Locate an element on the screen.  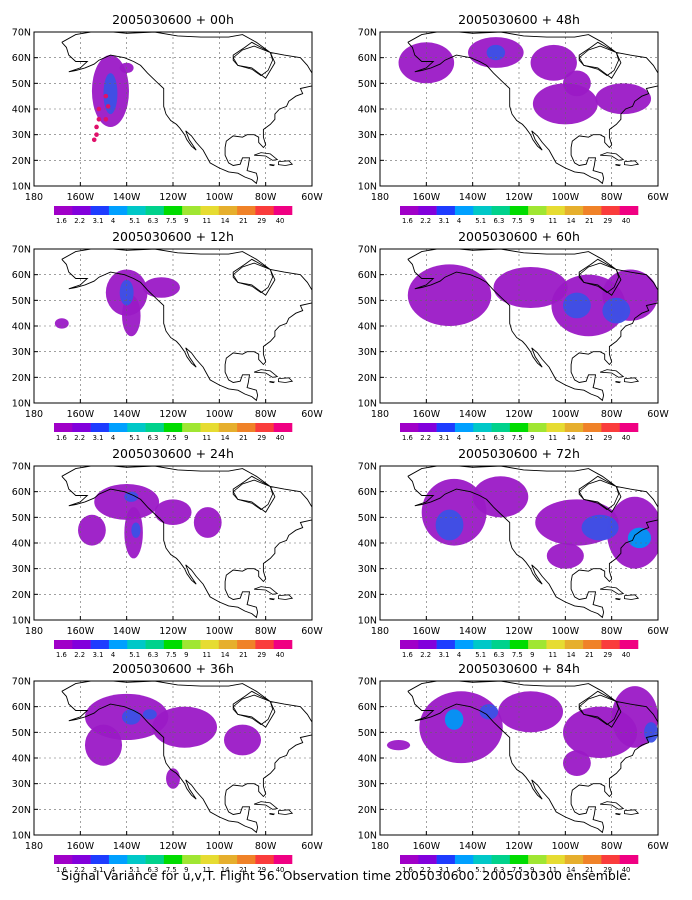
y-tick-label: 20N is located at coordinates (367, 161).